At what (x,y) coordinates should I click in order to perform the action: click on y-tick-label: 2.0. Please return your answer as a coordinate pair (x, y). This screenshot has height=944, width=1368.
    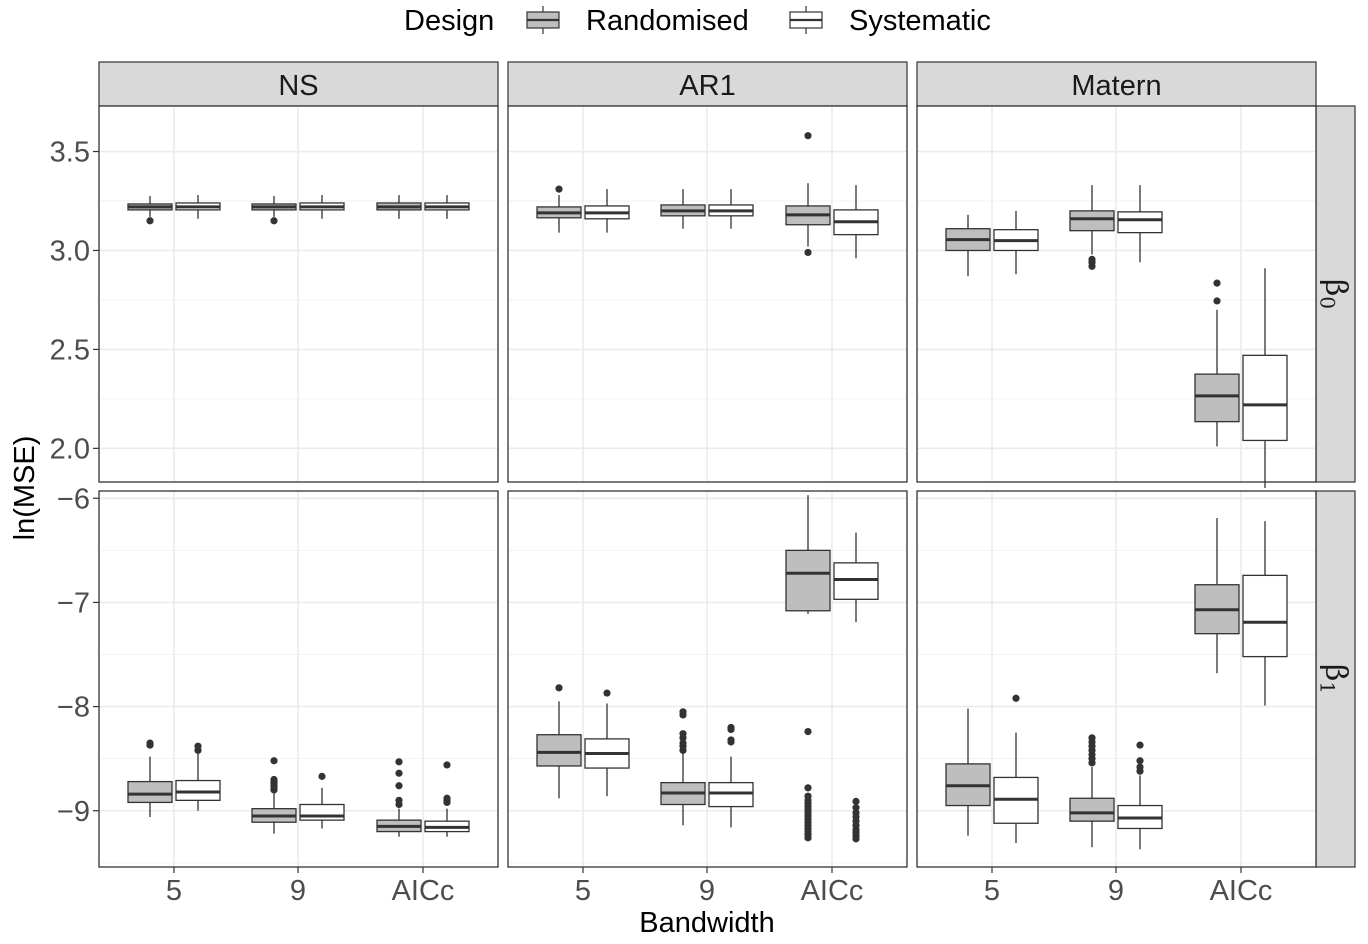
    Looking at the image, I should click on (70, 449).